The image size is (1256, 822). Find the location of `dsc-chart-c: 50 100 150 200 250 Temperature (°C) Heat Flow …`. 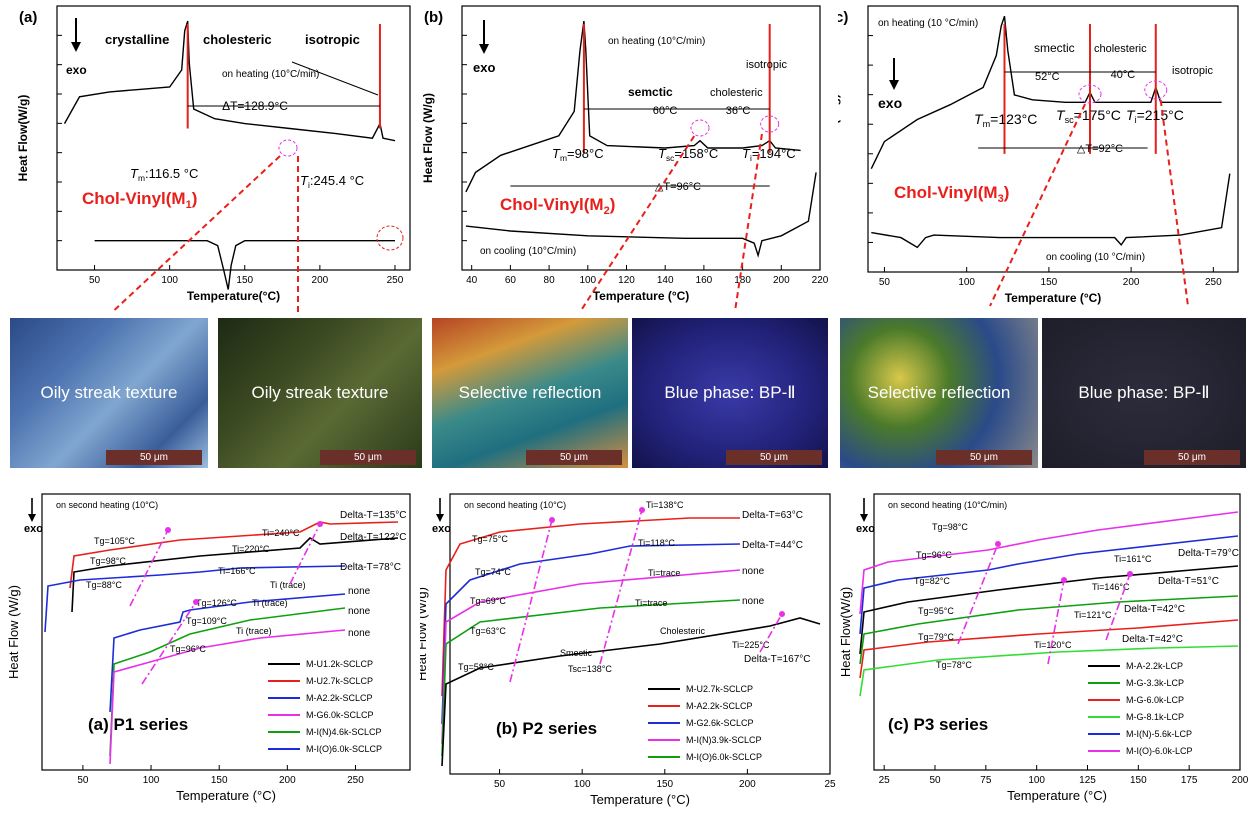

dsc-chart-c: 50 100 150 200 250 Temperature (°C) Heat Flow … is located at coordinates (1038, 156).